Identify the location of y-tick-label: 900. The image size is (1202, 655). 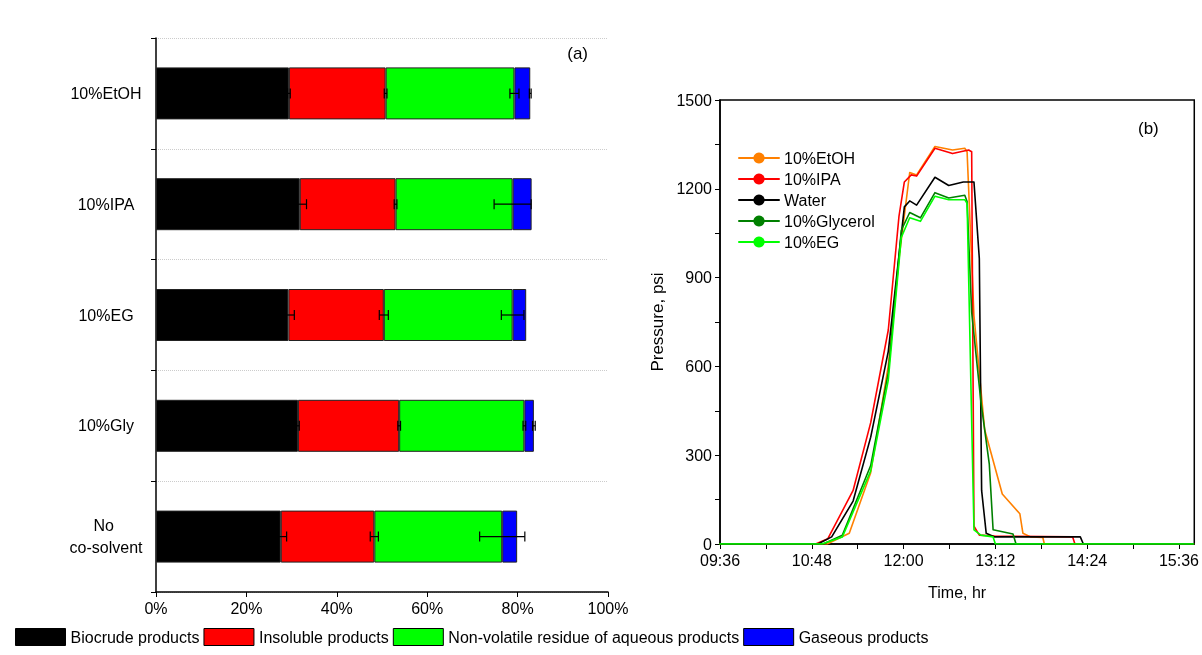
(699, 278).